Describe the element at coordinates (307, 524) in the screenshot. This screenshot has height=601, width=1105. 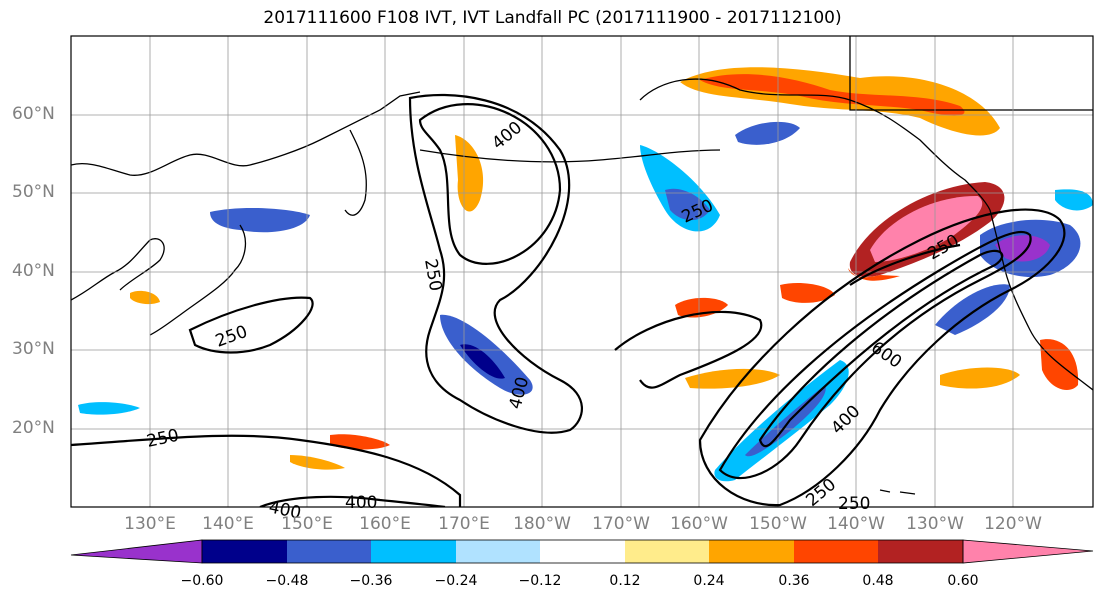
I see `lon-label: 150°E` at that location.